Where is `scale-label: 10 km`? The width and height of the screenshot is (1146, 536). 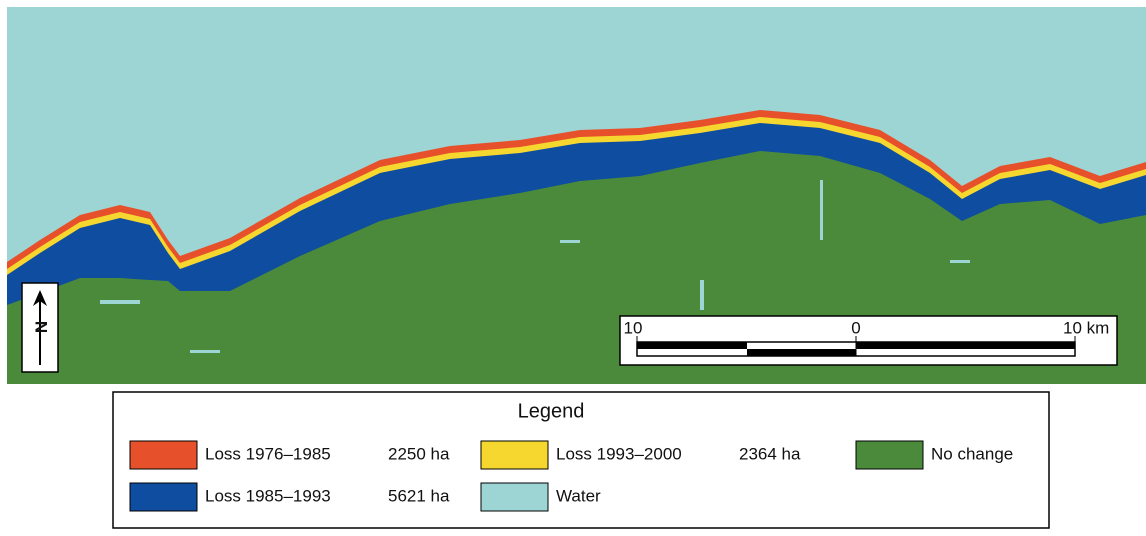
scale-label: 10 km is located at coordinates (1086, 327).